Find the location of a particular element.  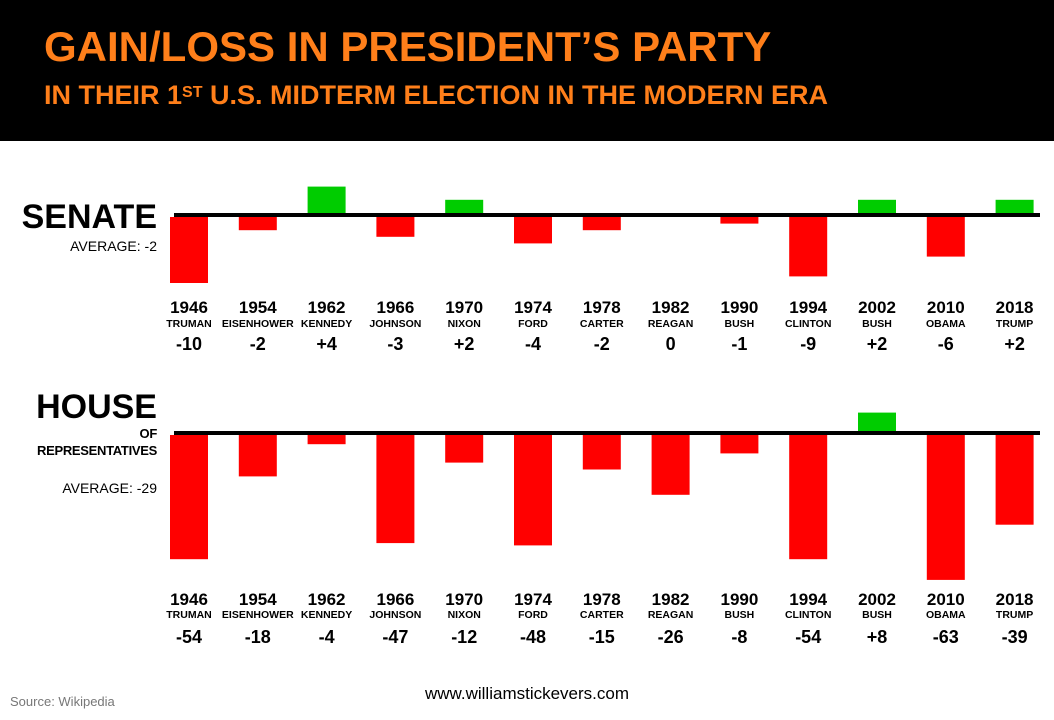

senate-president-label: FORD is located at coordinates (533, 324).